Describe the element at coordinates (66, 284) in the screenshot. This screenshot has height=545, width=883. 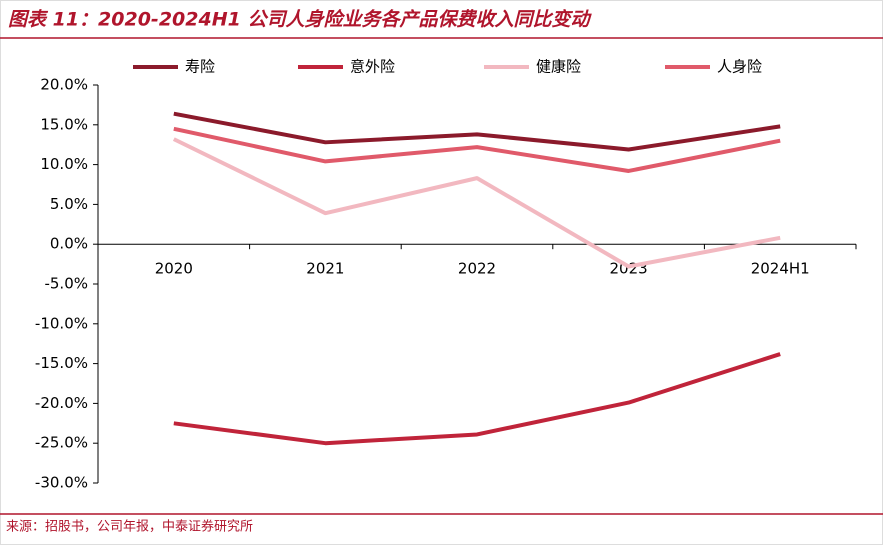
I see `y-tick-label: -5.0%` at that location.